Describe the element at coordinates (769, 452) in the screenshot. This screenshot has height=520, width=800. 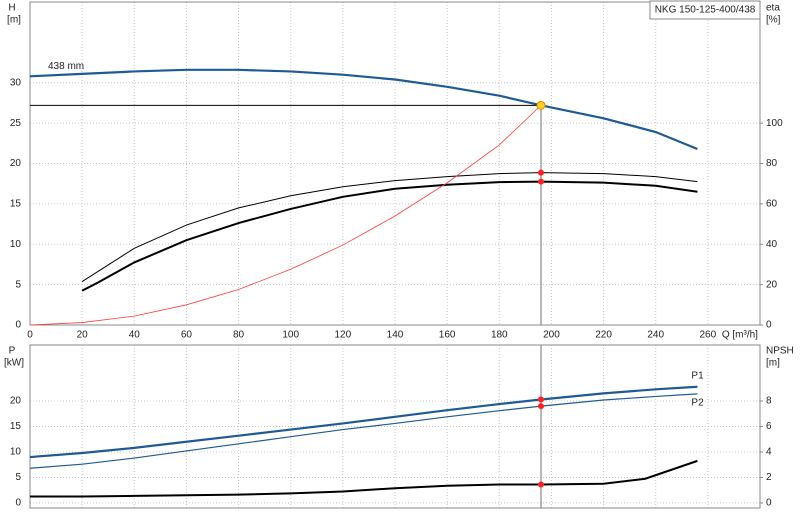
I see `y2-tick-label: 4` at that location.